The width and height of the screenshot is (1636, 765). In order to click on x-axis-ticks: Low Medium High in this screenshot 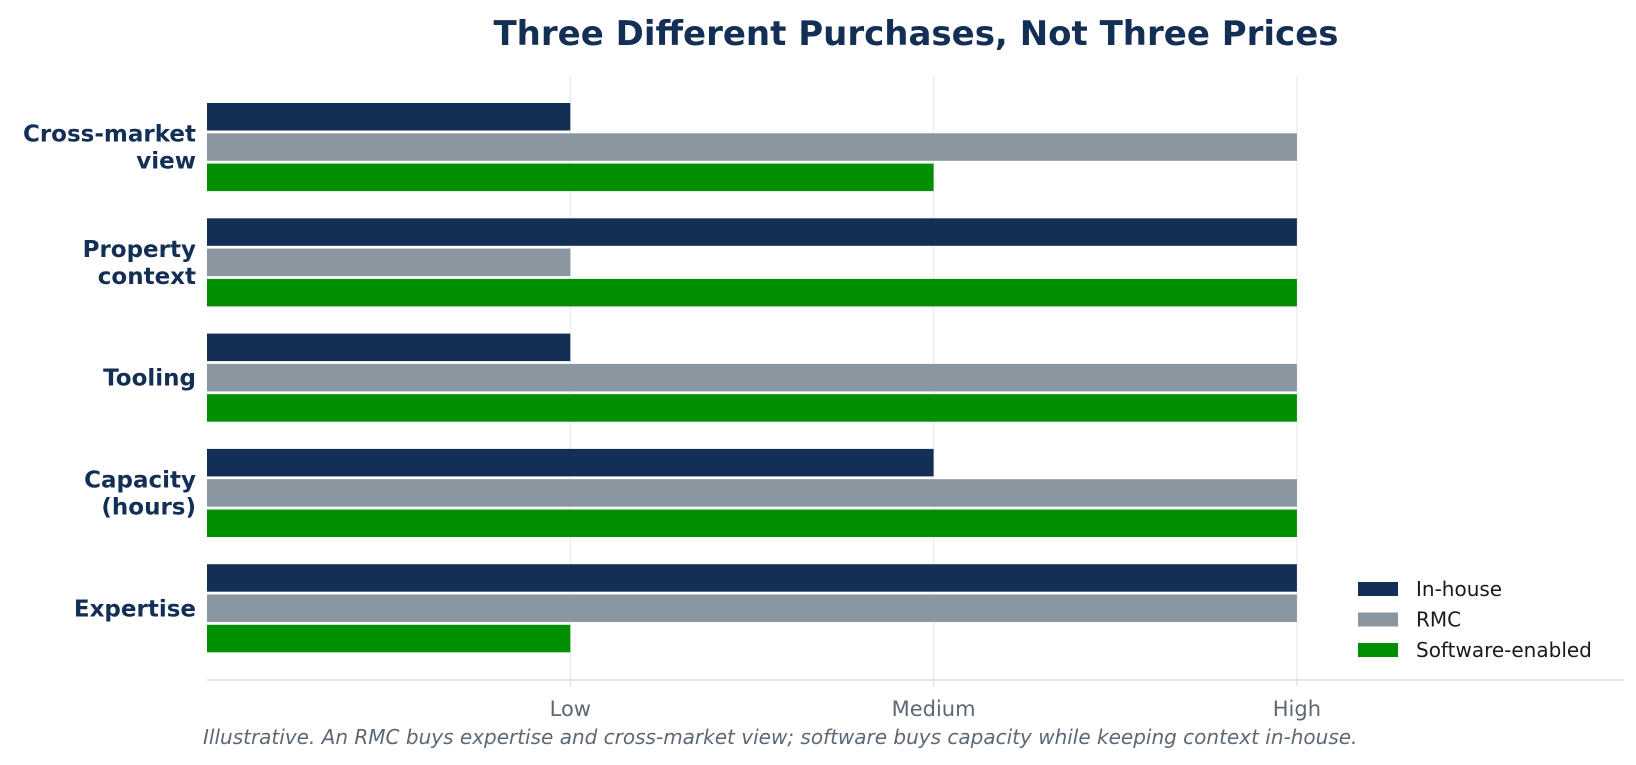, I will do `click(935, 700)`.